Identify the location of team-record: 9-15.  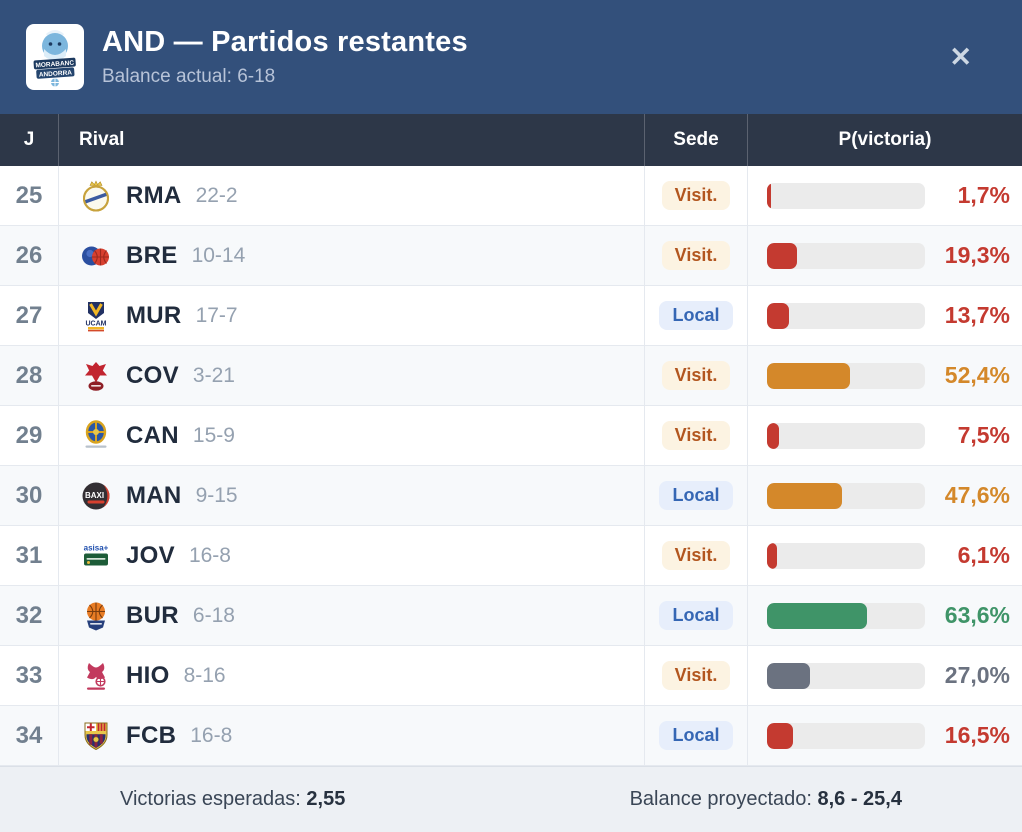
(216, 495).